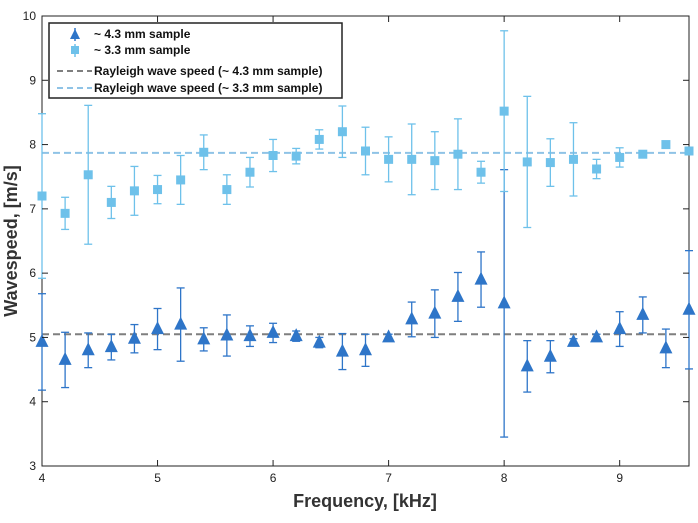 This screenshot has height=523, width=698. What do you see at coordinates (32, 273) in the screenshot?
I see `y-tick-label: 6` at bounding box center [32, 273].